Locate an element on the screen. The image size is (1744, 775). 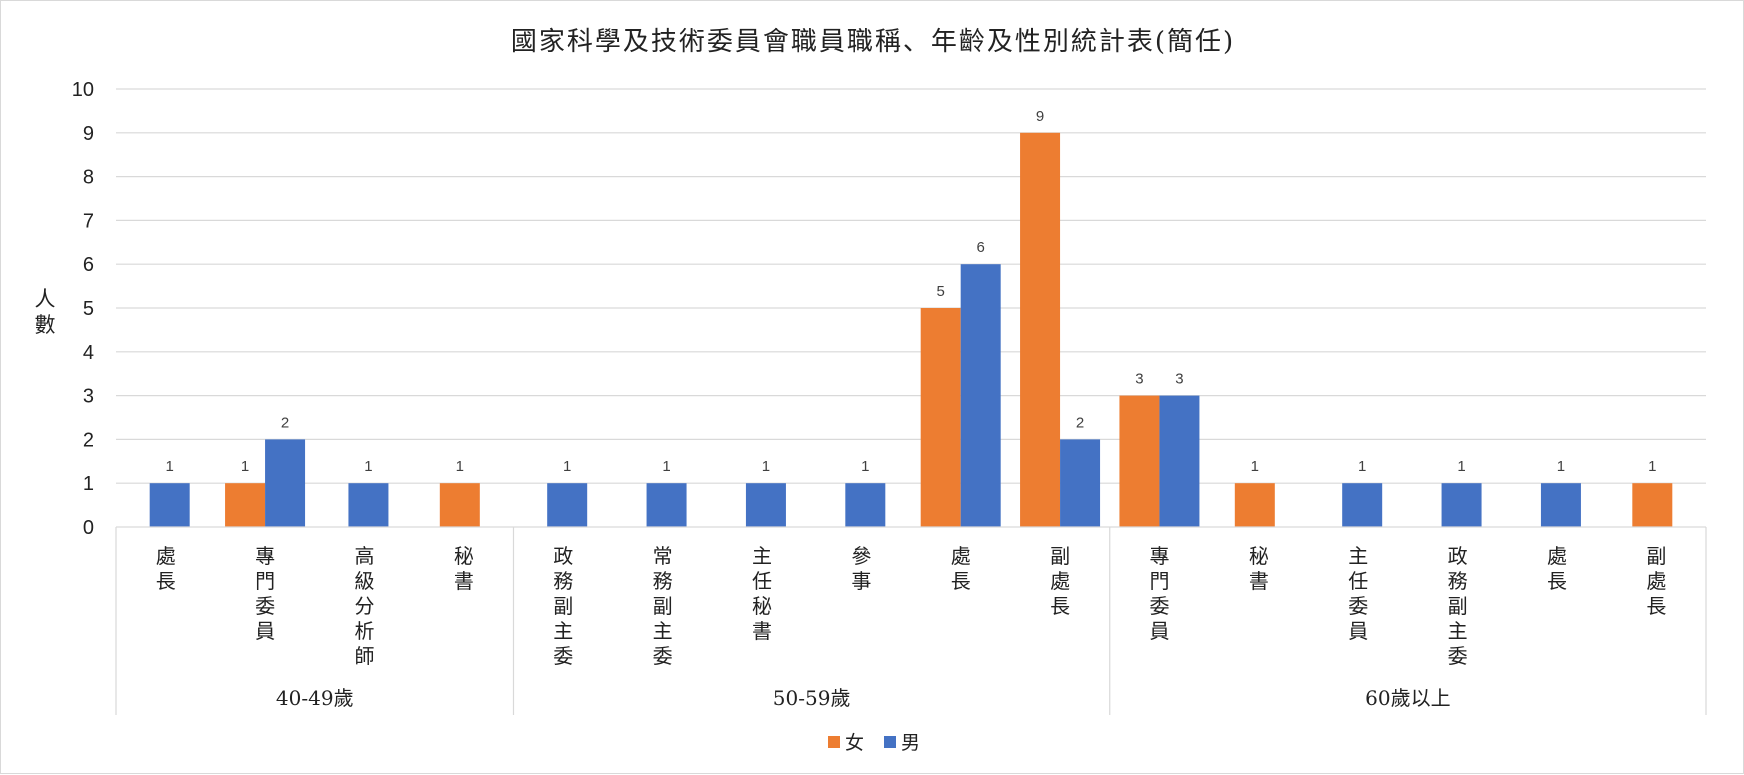
y-tick-label: 5 is located at coordinates (88, 309).